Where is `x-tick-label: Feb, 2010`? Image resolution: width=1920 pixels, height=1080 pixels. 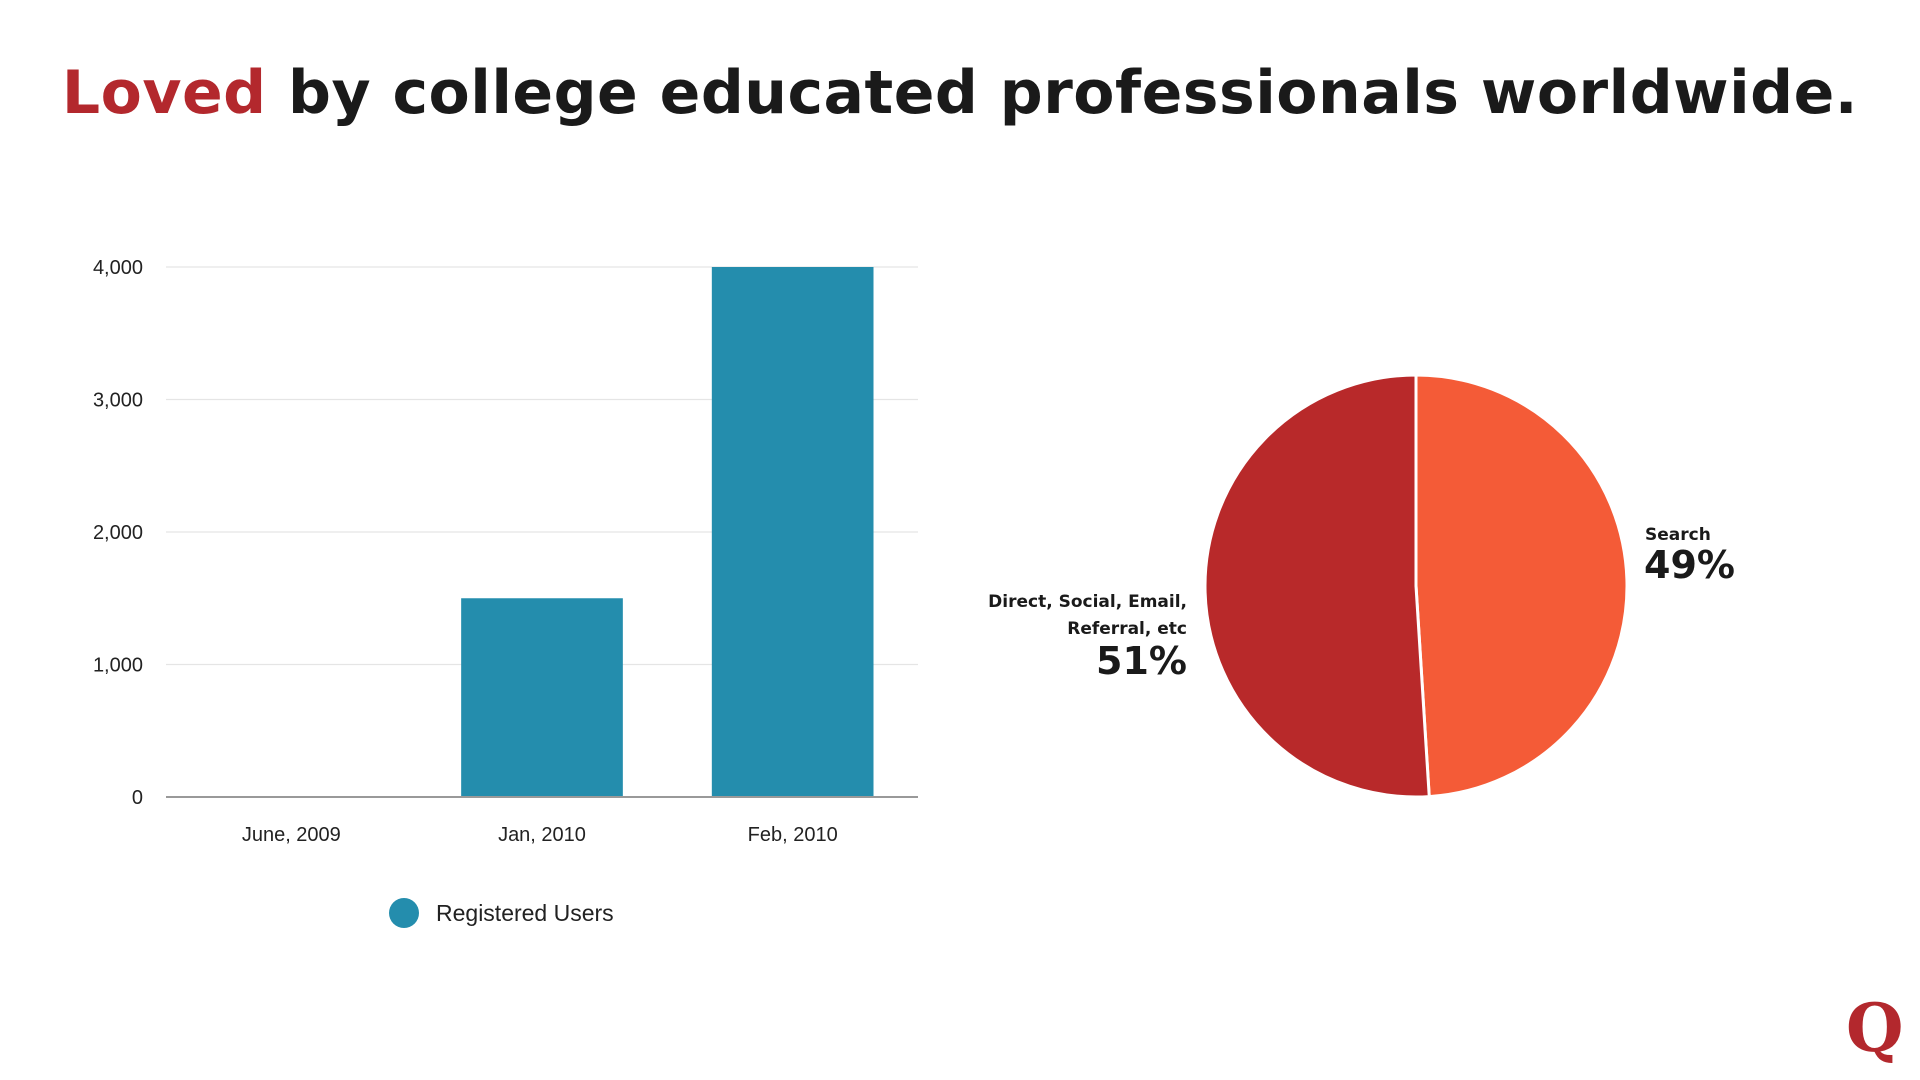
x-tick-label: Feb, 2010 is located at coordinates (793, 835).